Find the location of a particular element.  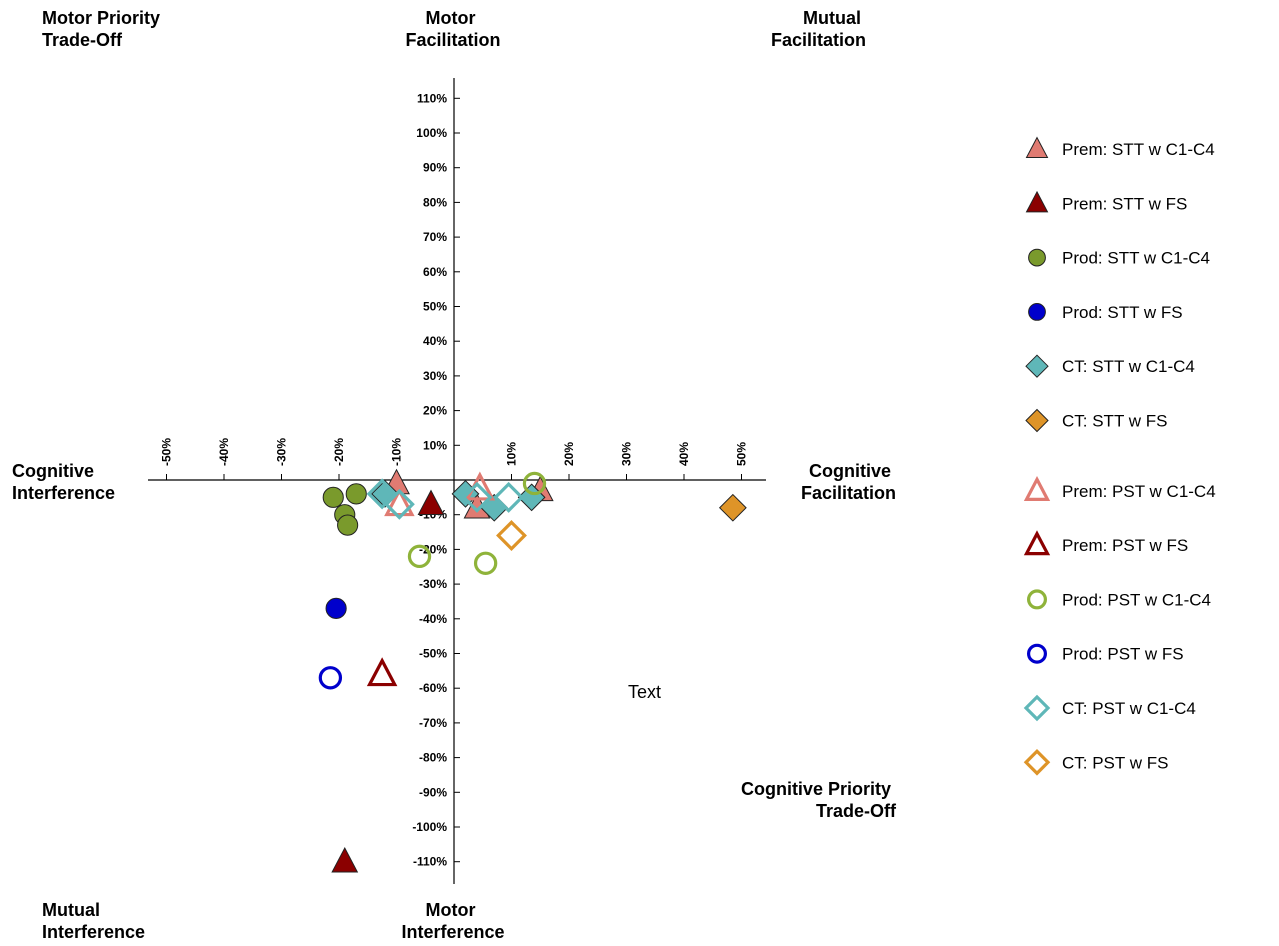

y-tick-label: -90% is located at coordinates (433, 792).